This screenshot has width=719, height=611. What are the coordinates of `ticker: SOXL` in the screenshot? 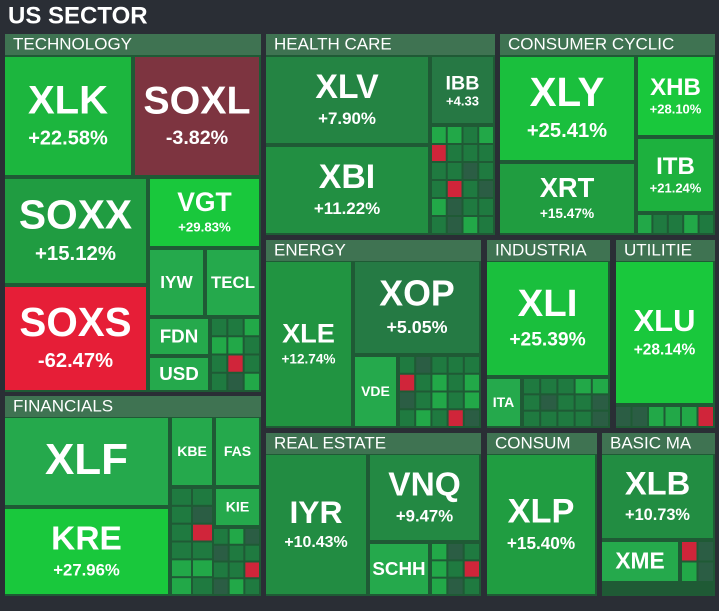 It's located at (196, 101).